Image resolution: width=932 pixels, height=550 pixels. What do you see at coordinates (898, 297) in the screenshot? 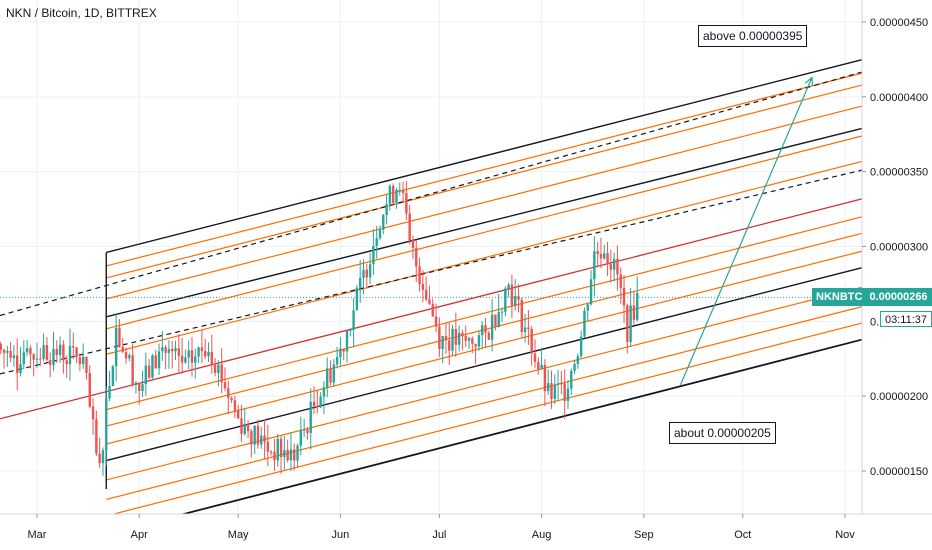
I see `last-price-badge: 0.00000266` at bounding box center [898, 297].